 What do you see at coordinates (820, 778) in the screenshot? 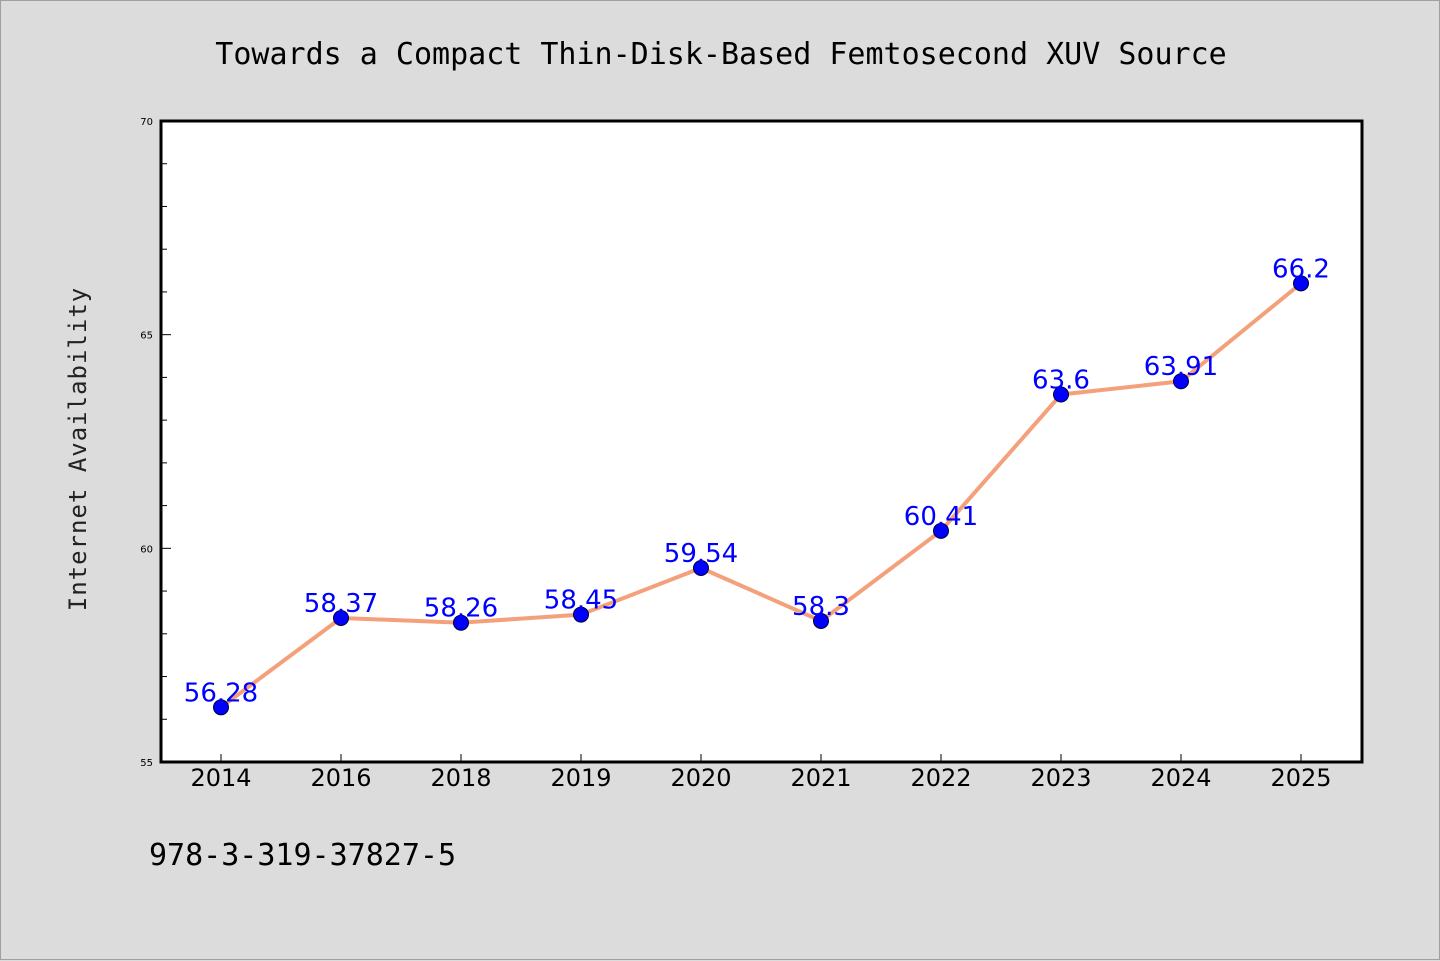
I see `x-tick-label: 2021` at bounding box center [820, 778].